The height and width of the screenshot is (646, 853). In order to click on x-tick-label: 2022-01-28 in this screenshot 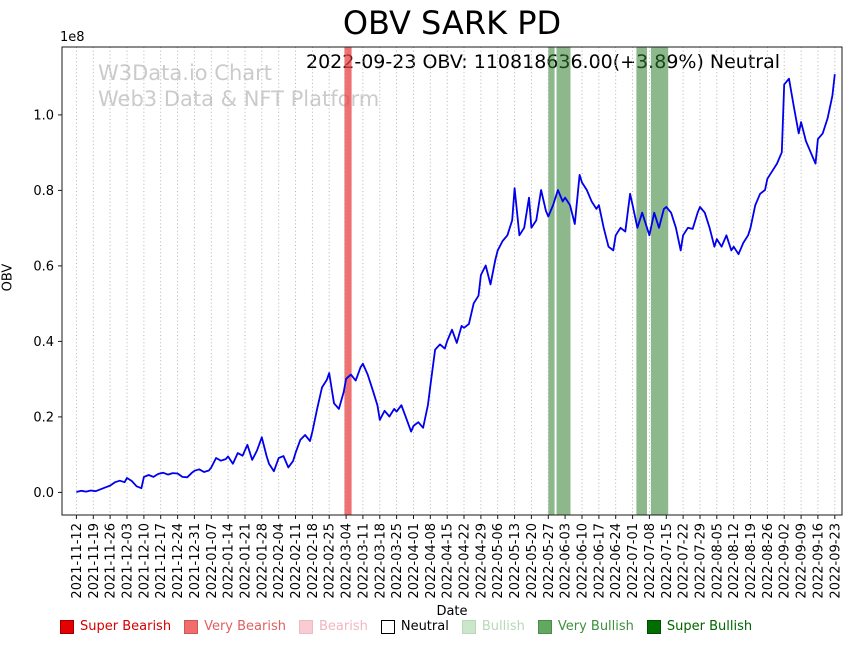, I will do `click(262, 561)`.